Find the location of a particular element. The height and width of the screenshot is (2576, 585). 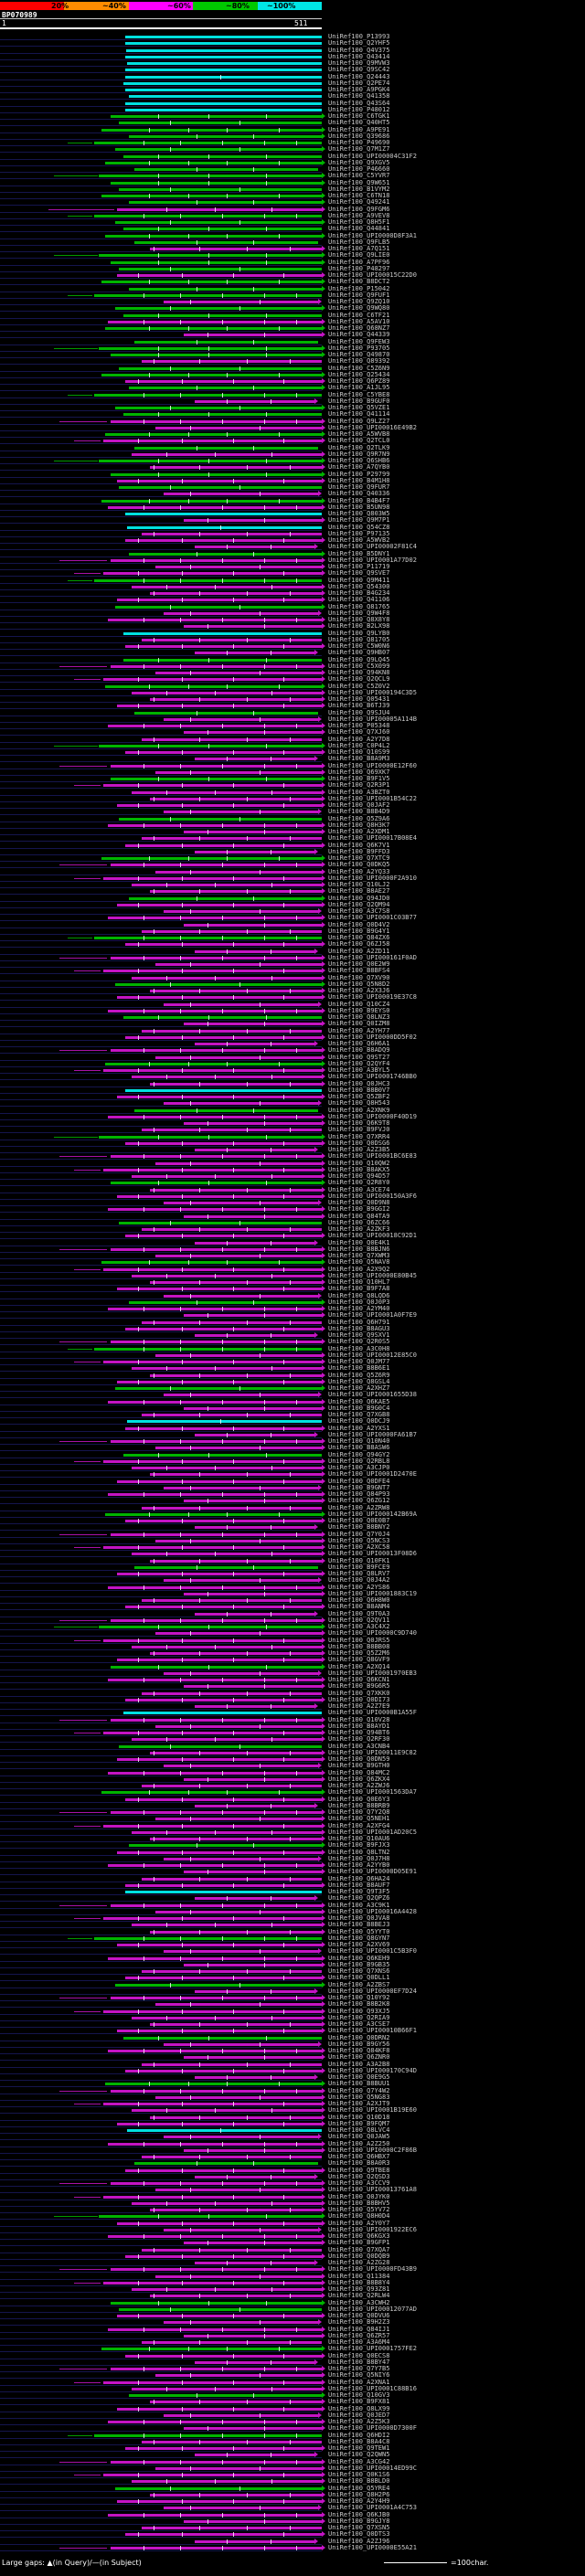

subject-accession-link: UniRef100_Q81765 is located at coordinates (359, 606).